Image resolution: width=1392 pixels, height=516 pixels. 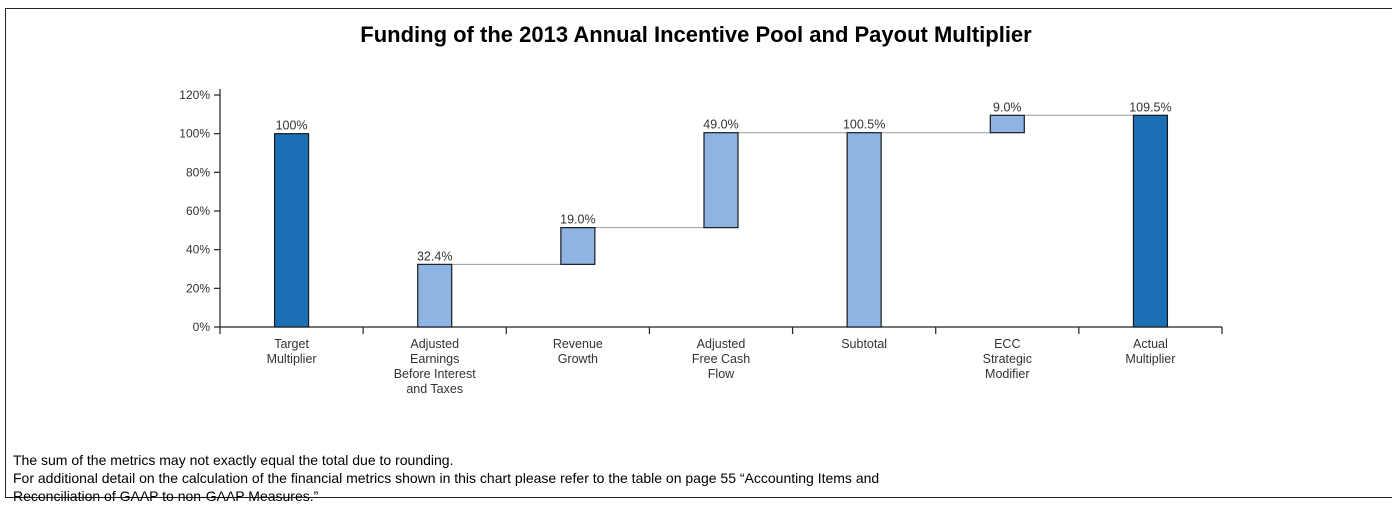 I want to click on x-tick-label-line: Subtotal, so click(x=864, y=344).